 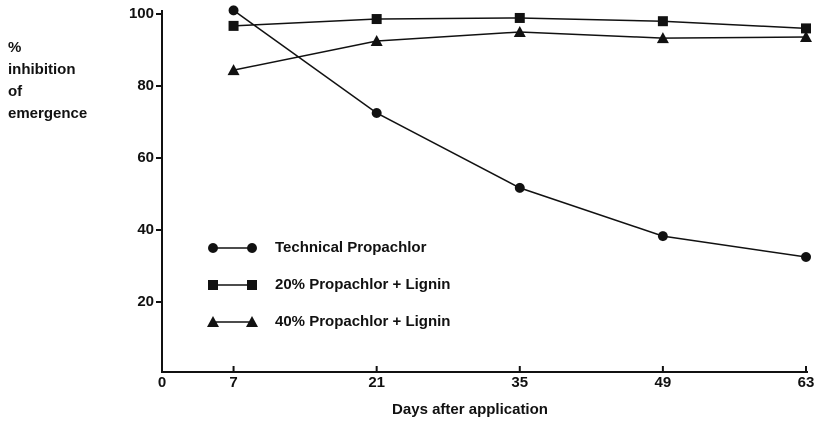 I want to click on y-axis-label: emergence, so click(x=47, y=113).